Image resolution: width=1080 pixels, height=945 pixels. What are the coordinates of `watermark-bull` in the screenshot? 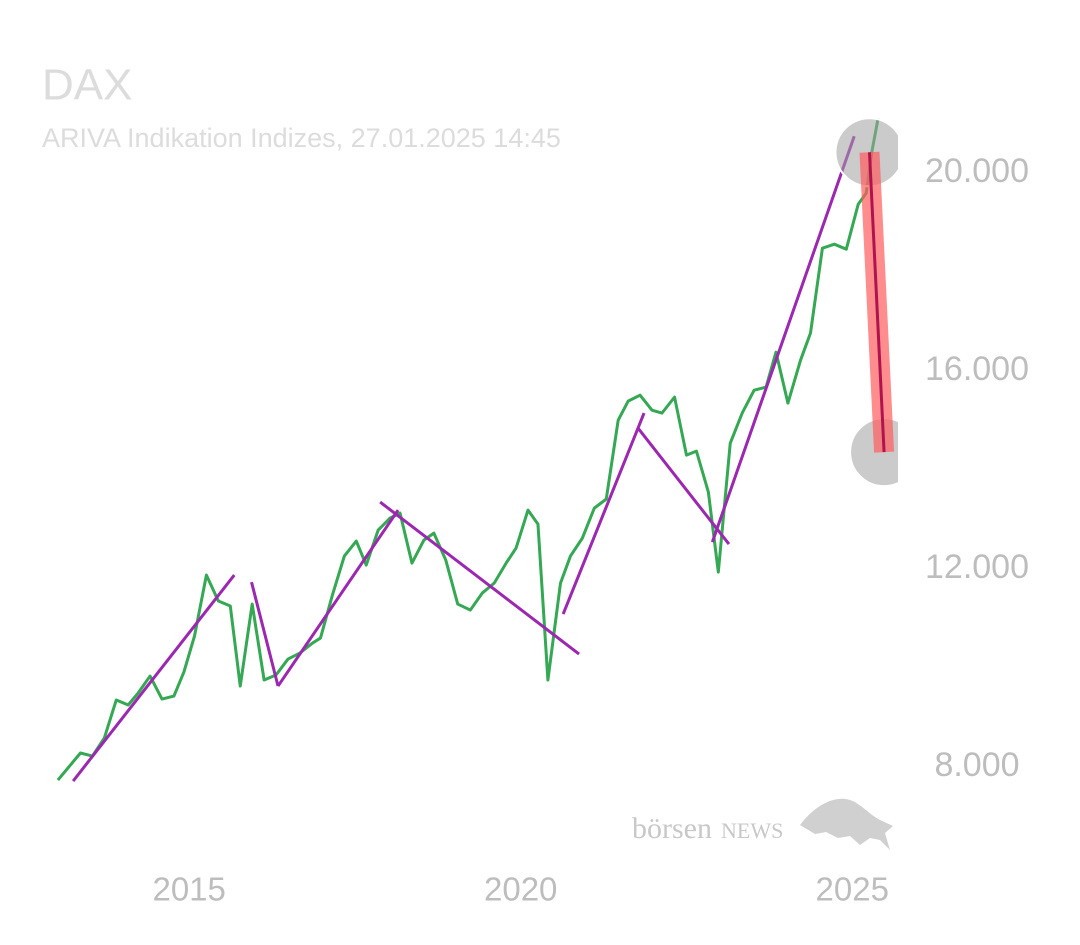 It's located at (846, 824).